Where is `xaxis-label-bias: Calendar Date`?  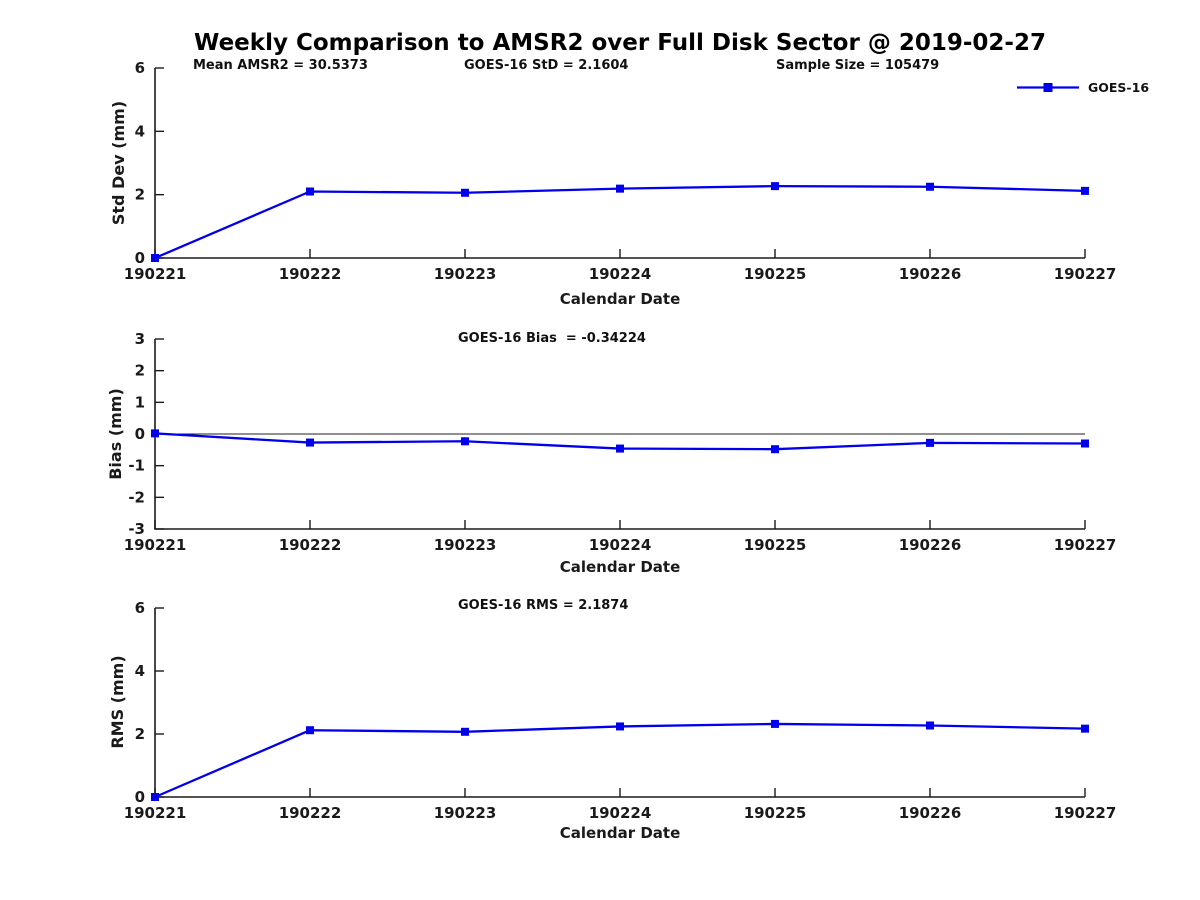 xaxis-label-bias: Calendar Date is located at coordinates (620, 567).